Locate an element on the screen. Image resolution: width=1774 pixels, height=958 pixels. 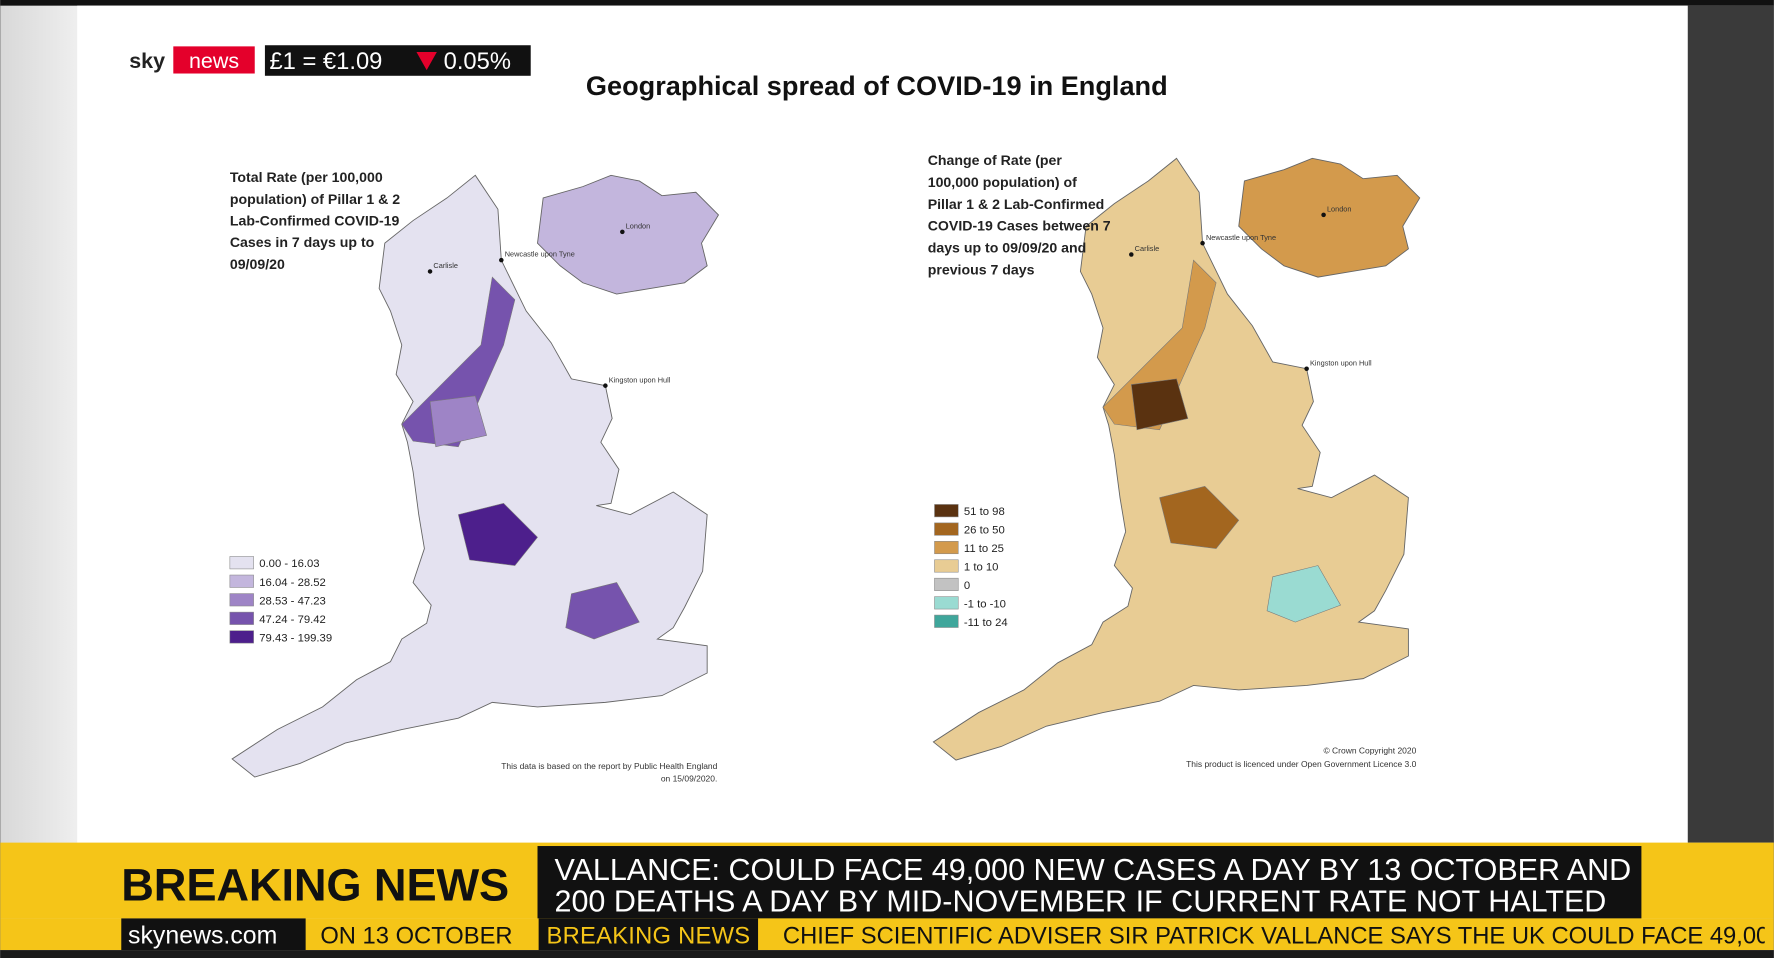
currency-change: 0.05% is located at coordinates (477, 61).